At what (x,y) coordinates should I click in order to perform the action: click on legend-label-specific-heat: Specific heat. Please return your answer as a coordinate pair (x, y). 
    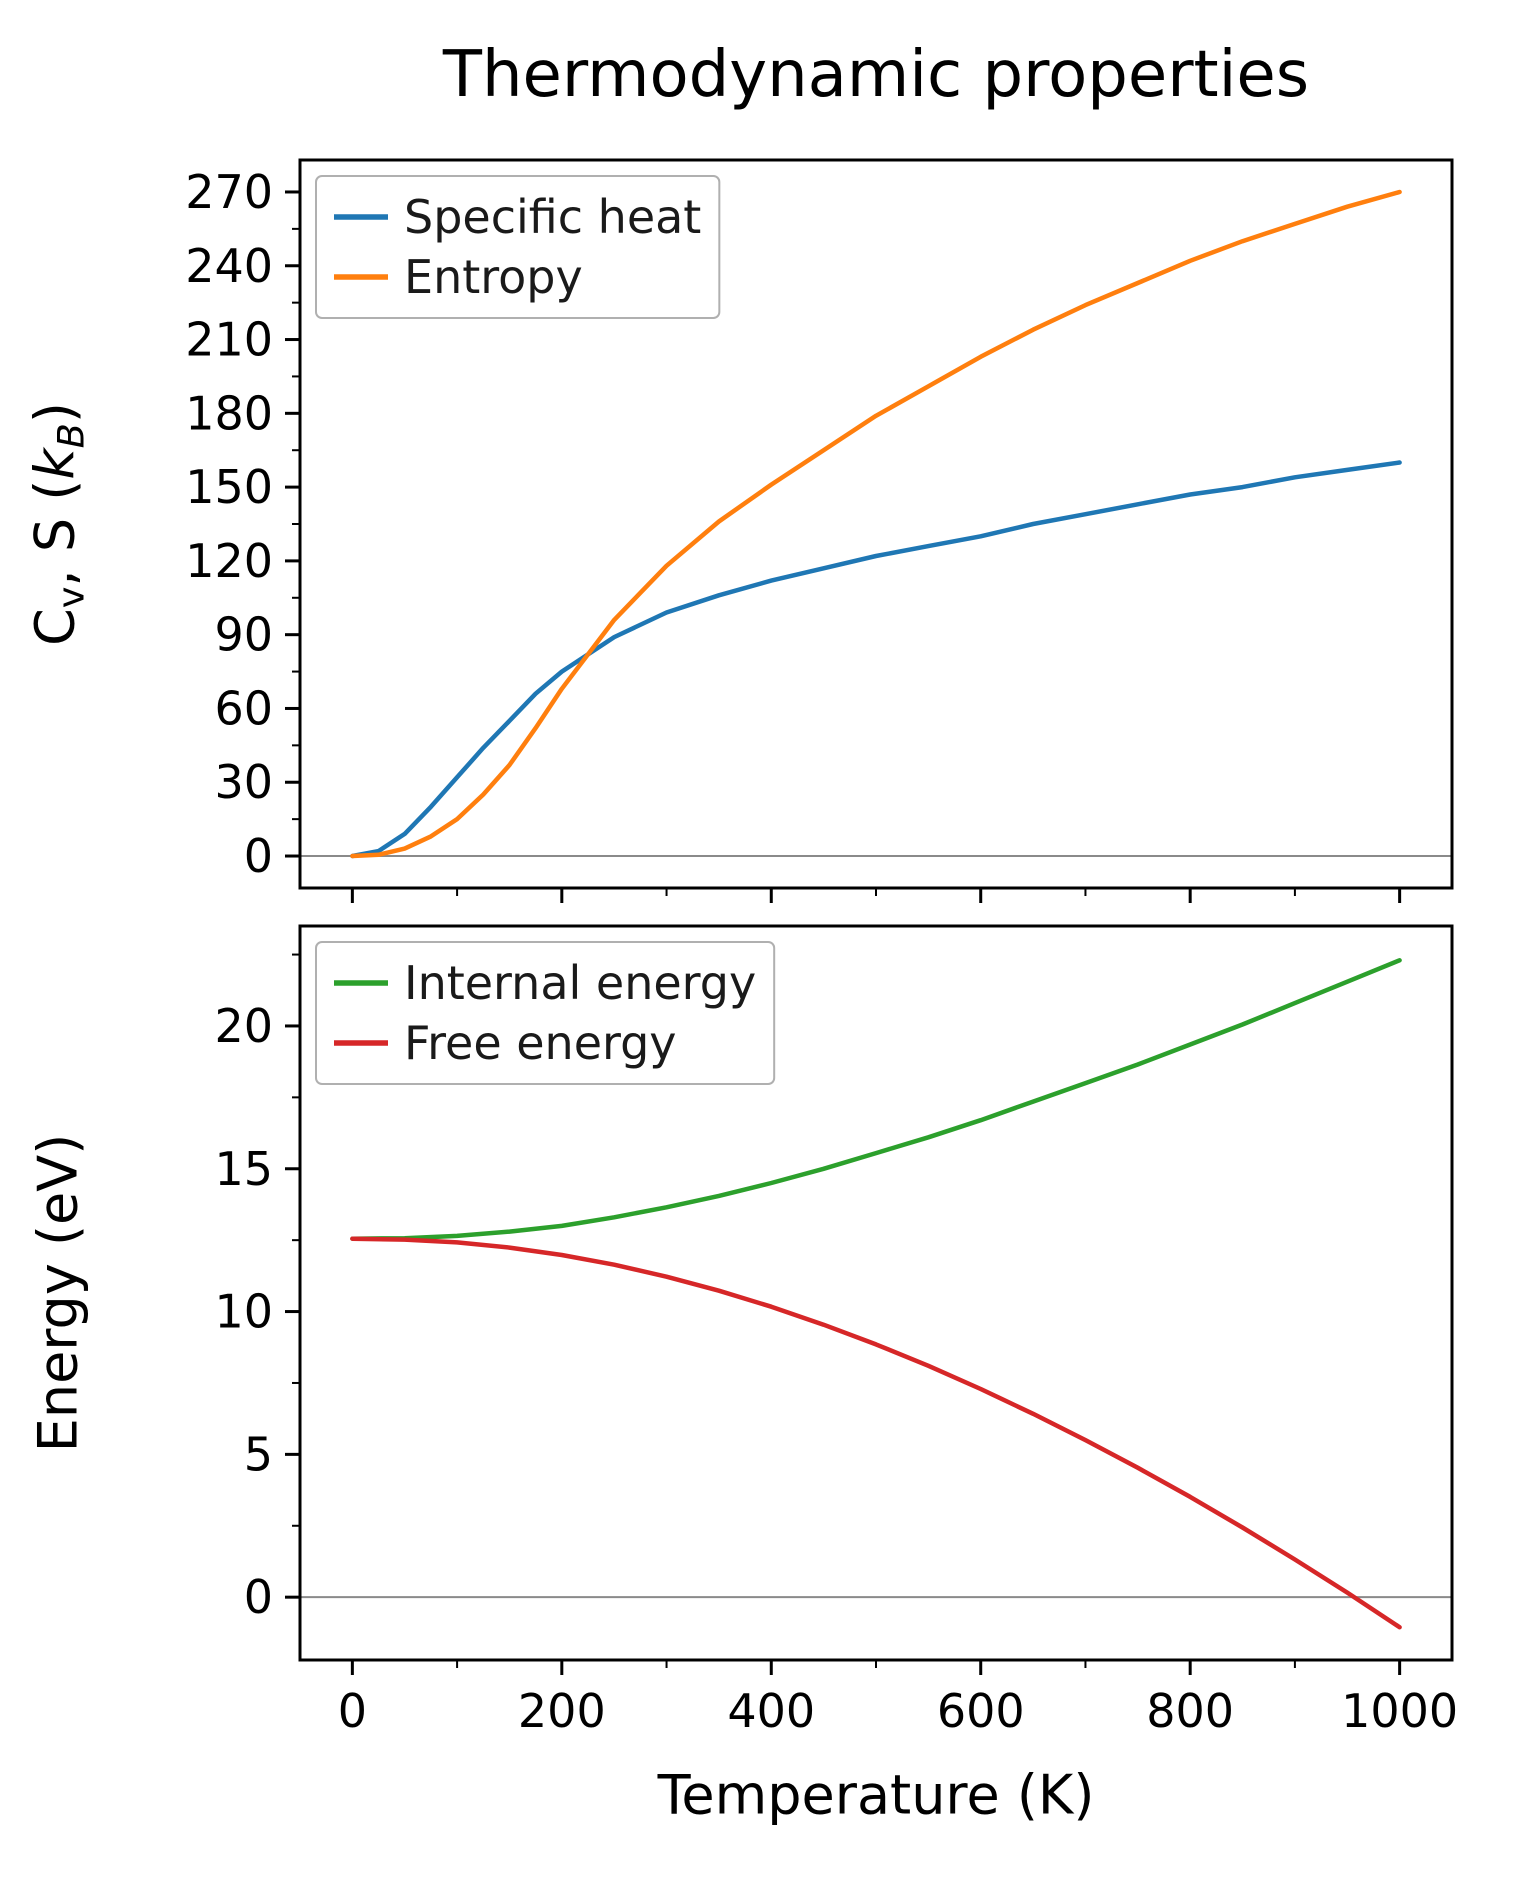
    Looking at the image, I should click on (552, 217).